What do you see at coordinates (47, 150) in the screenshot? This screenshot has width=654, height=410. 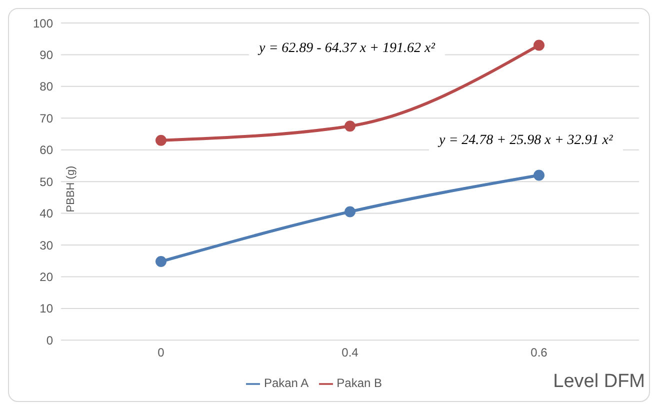 I see `y-tick-label: 60` at bounding box center [47, 150].